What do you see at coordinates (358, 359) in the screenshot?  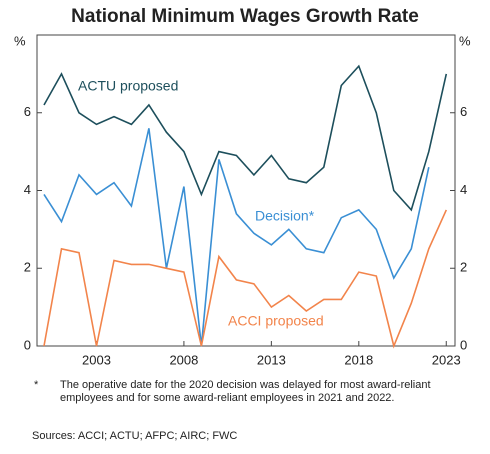 I see `x-tick-label: 2018` at bounding box center [358, 359].